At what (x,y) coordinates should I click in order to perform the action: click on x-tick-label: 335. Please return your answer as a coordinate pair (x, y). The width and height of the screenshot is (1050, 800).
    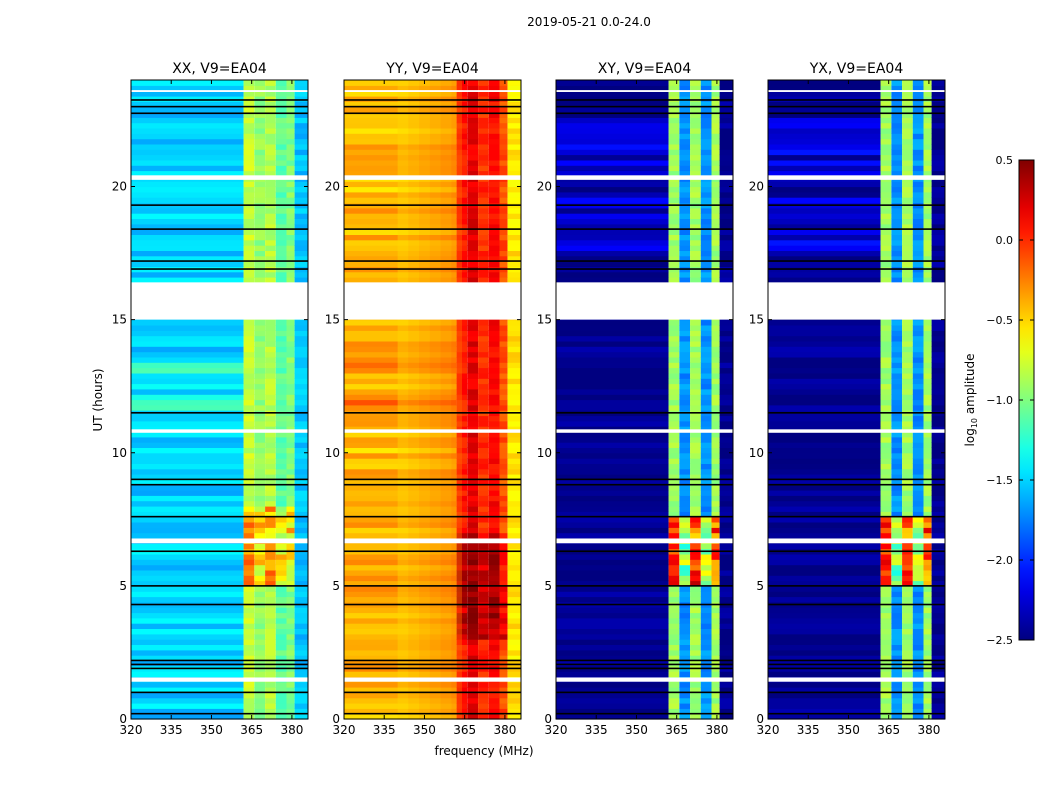
    Looking at the image, I should click on (596, 730).